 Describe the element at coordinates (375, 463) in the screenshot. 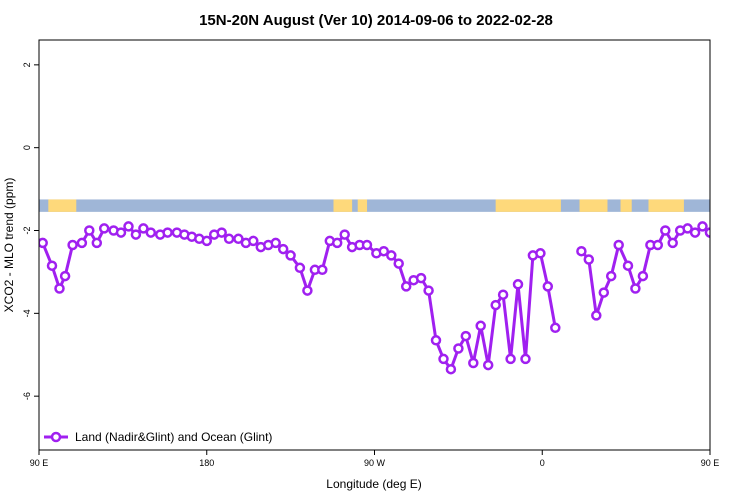

I see `x-tick-label: 90 W` at that location.